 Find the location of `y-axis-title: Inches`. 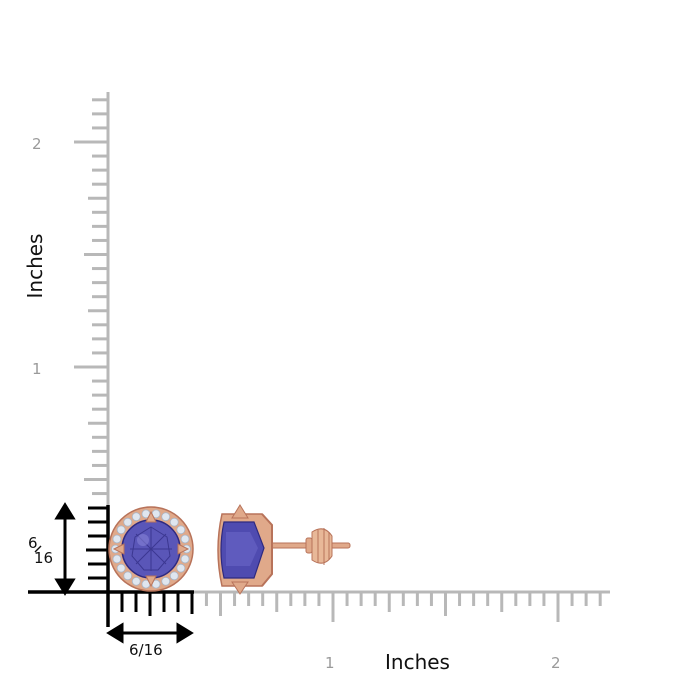

y-axis-title: Inches is located at coordinates (35, 266).